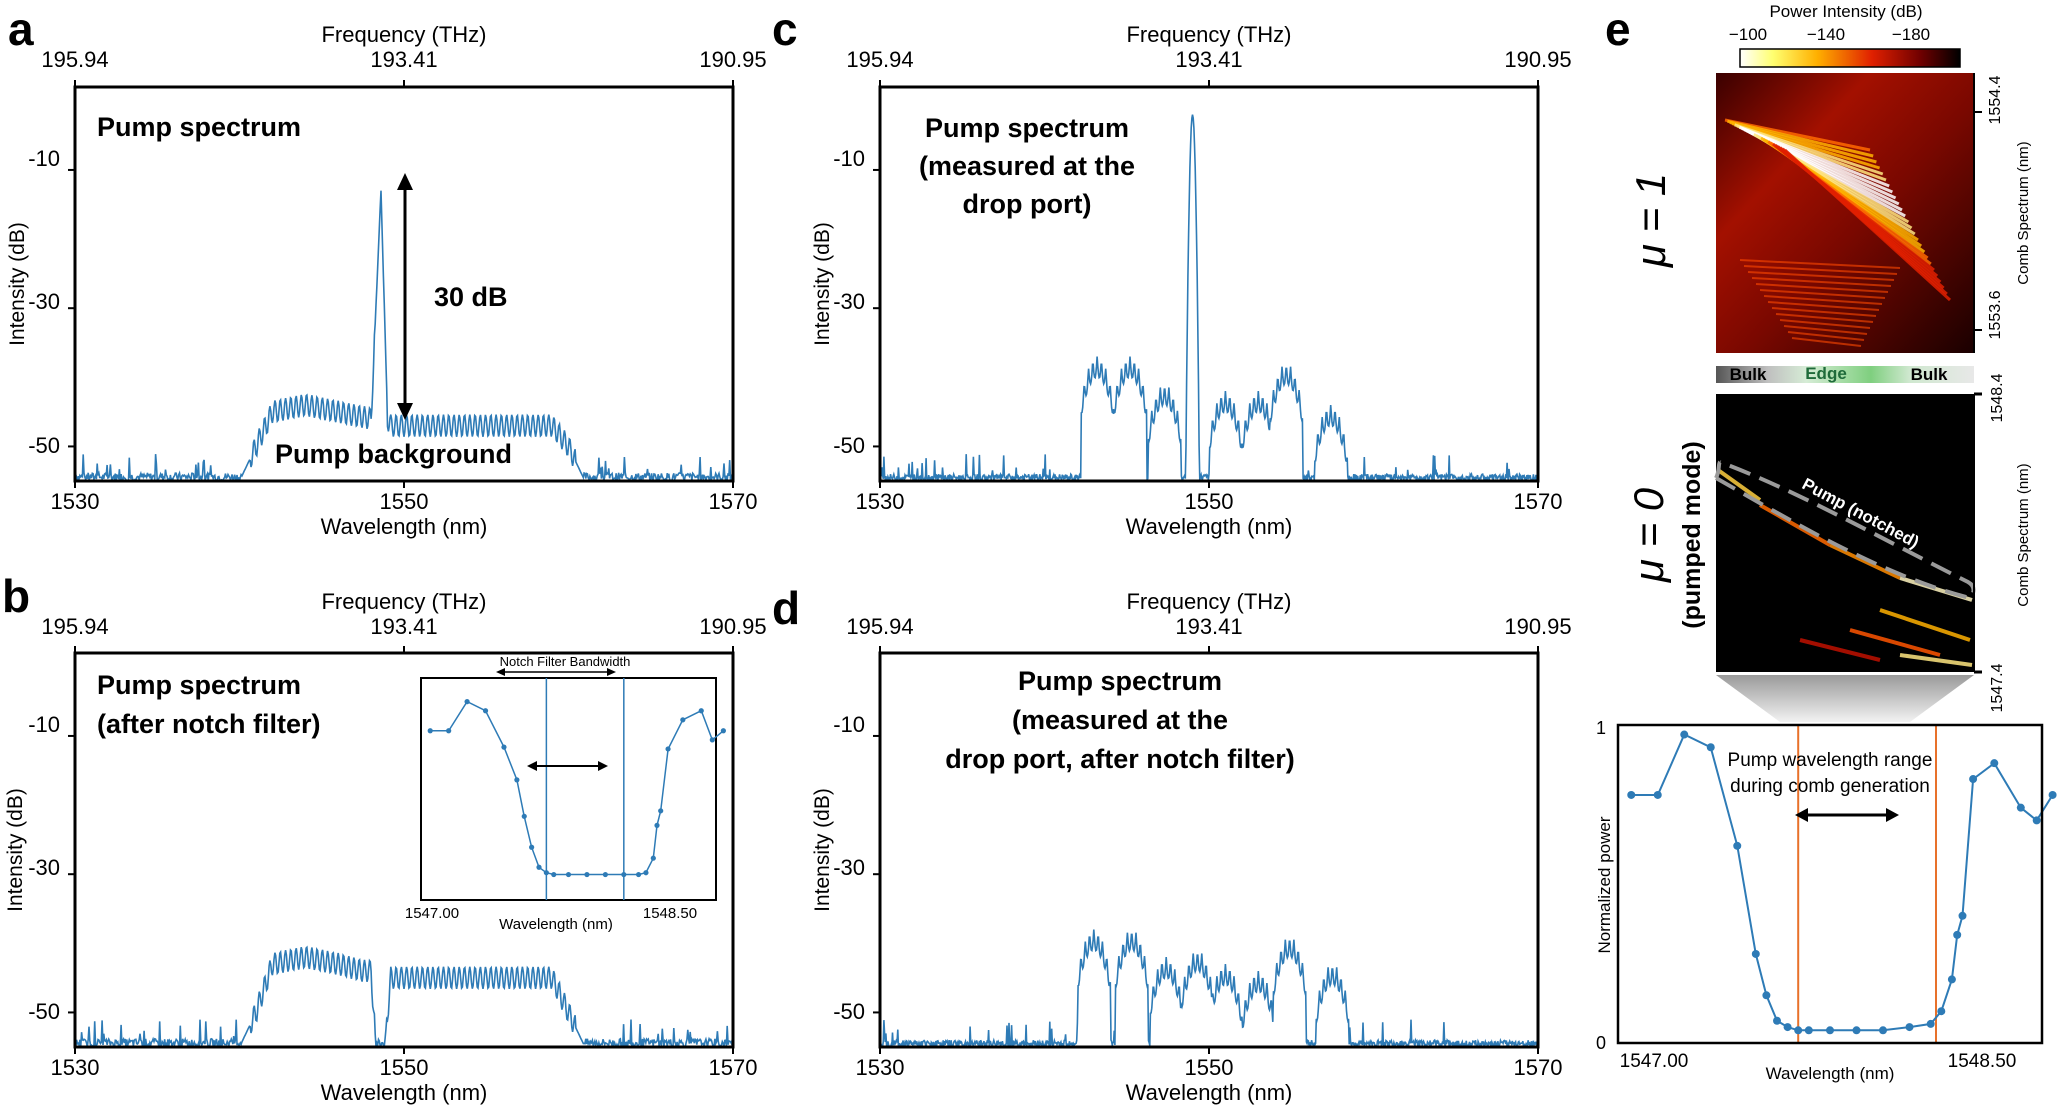 The height and width of the screenshot is (1107, 2064). I want to click on x-tick-b-2: 1570, so click(733, 1067).